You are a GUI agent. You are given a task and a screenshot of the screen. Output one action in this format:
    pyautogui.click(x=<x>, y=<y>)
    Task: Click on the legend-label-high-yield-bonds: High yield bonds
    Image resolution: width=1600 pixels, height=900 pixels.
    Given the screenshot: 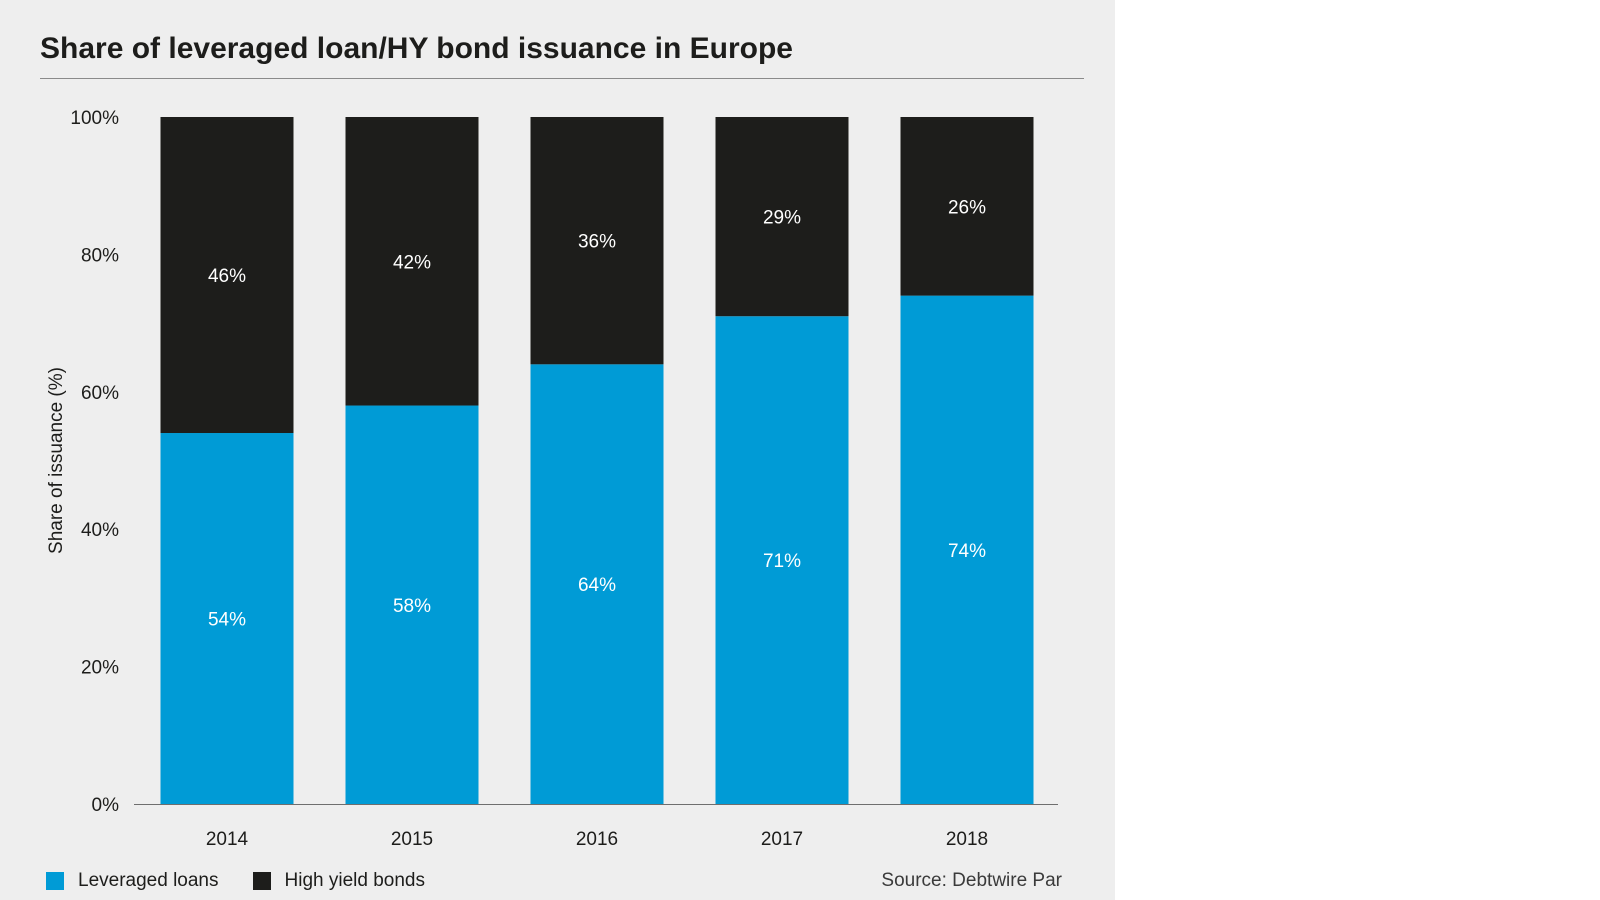 What is the action you would take?
    pyautogui.click(x=354, y=880)
    